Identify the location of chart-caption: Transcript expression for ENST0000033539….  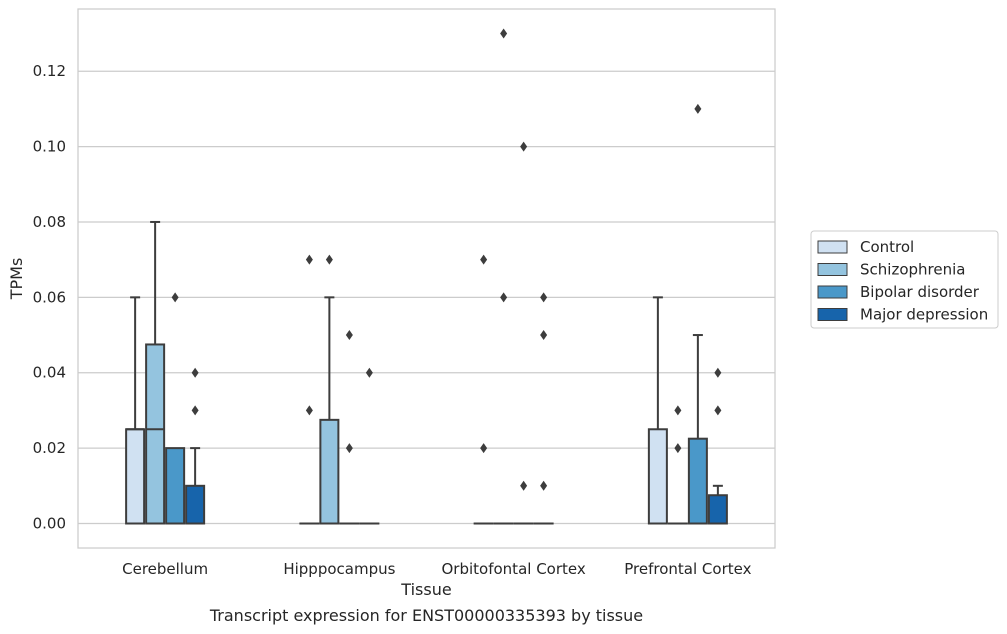
(426, 615).